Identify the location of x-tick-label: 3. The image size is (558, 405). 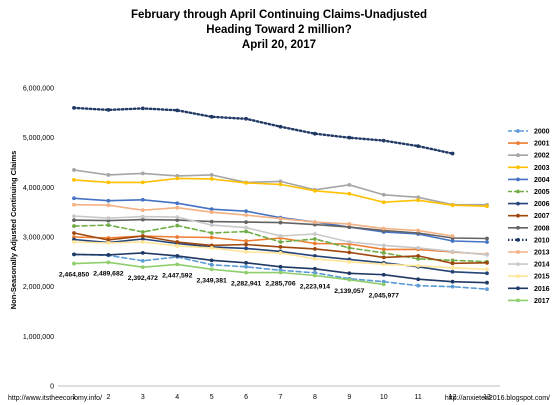
(143, 397).